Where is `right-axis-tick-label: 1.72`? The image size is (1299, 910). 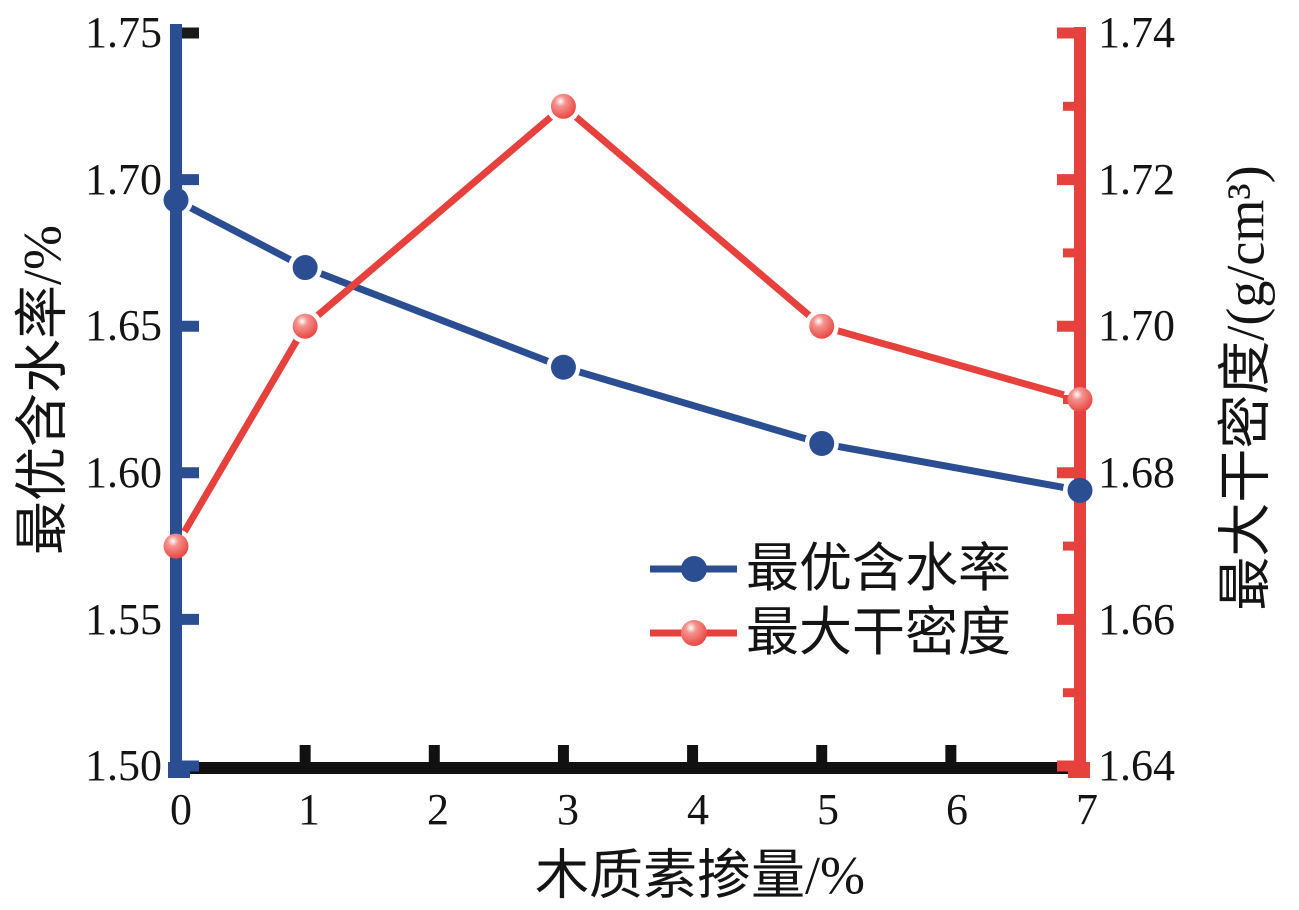
right-axis-tick-label: 1.72 is located at coordinates (1136, 179).